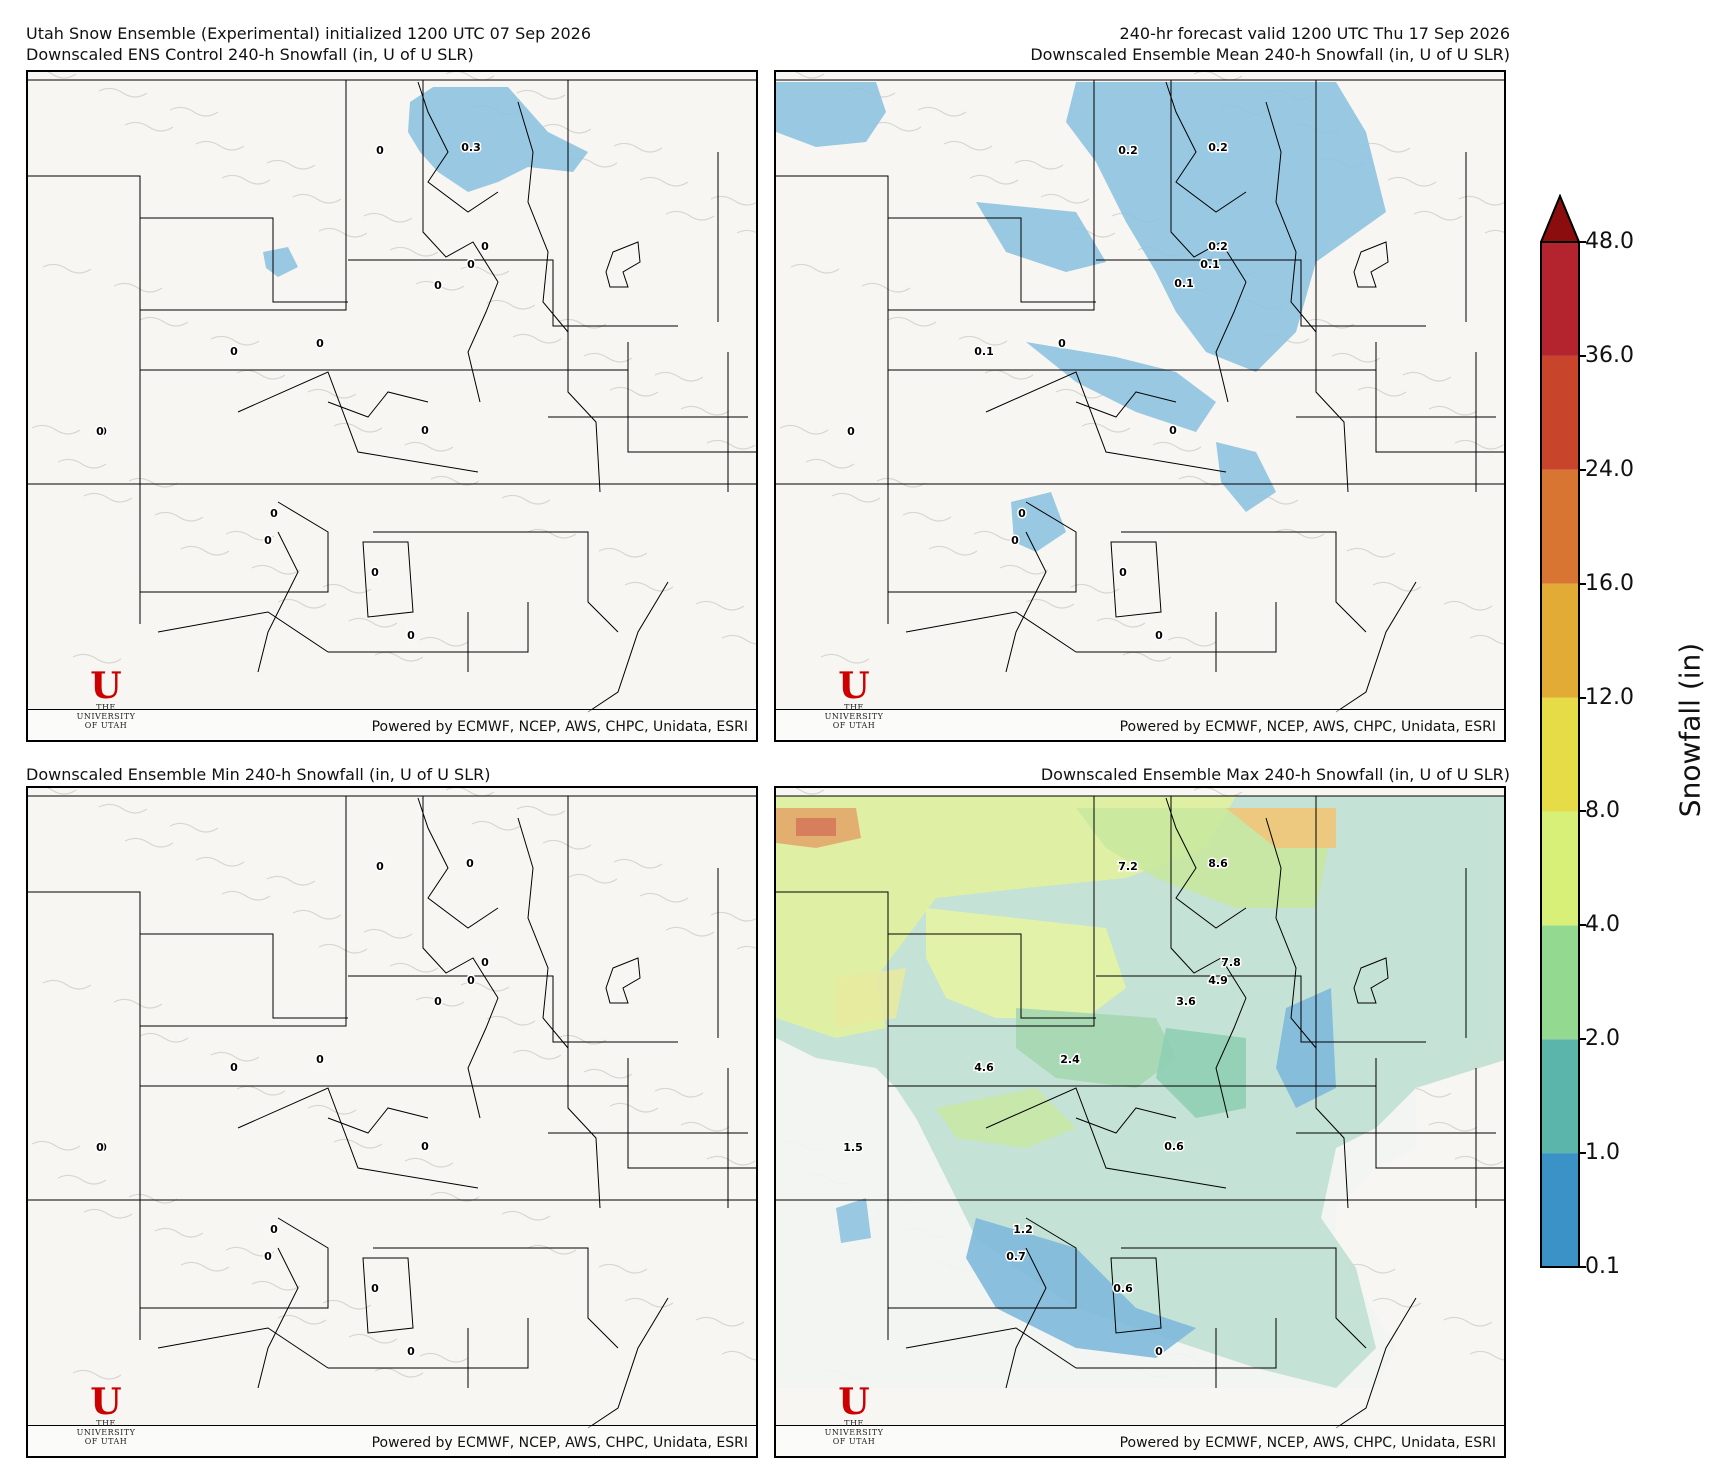  I want to click on snowfall-point-label: 0.2, so click(1128, 150).